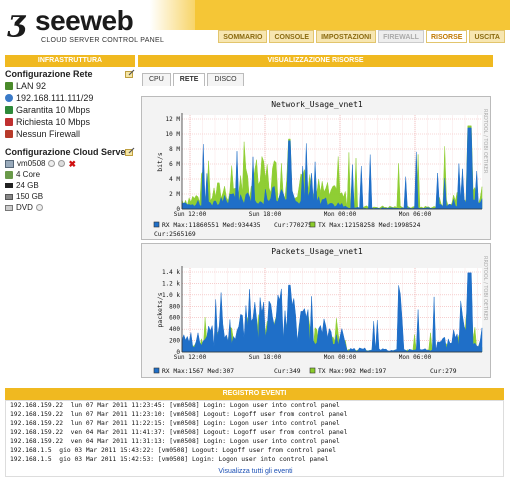  Describe the element at coordinates (174, 149) in the screenshot. I see `y-tick-label: 8 M` at that location.